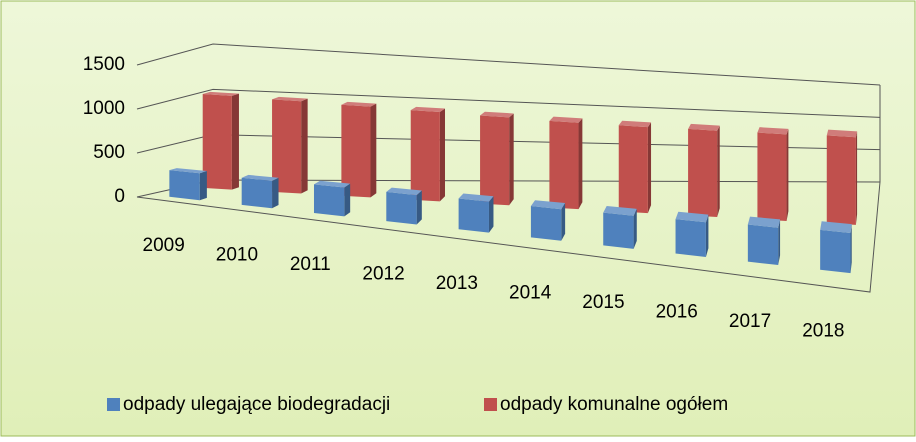  What do you see at coordinates (614, 404) in the screenshot?
I see `legend-label: odpady komunalne ogółem` at bounding box center [614, 404].